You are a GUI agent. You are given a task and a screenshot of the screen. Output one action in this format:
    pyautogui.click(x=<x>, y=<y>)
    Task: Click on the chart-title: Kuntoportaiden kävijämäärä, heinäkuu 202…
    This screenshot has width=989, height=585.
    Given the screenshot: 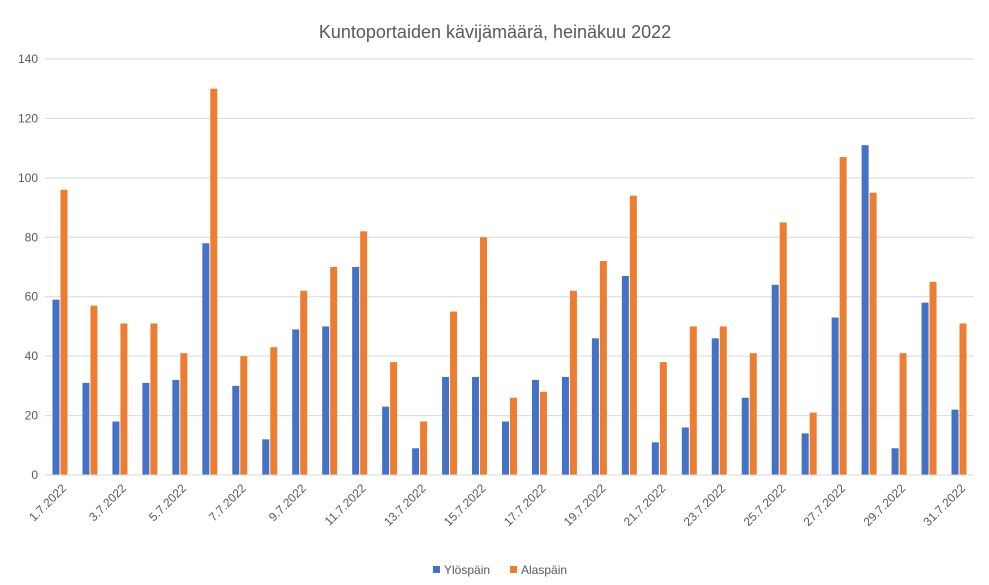 What is the action you would take?
    pyautogui.click(x=495, y=32)
    